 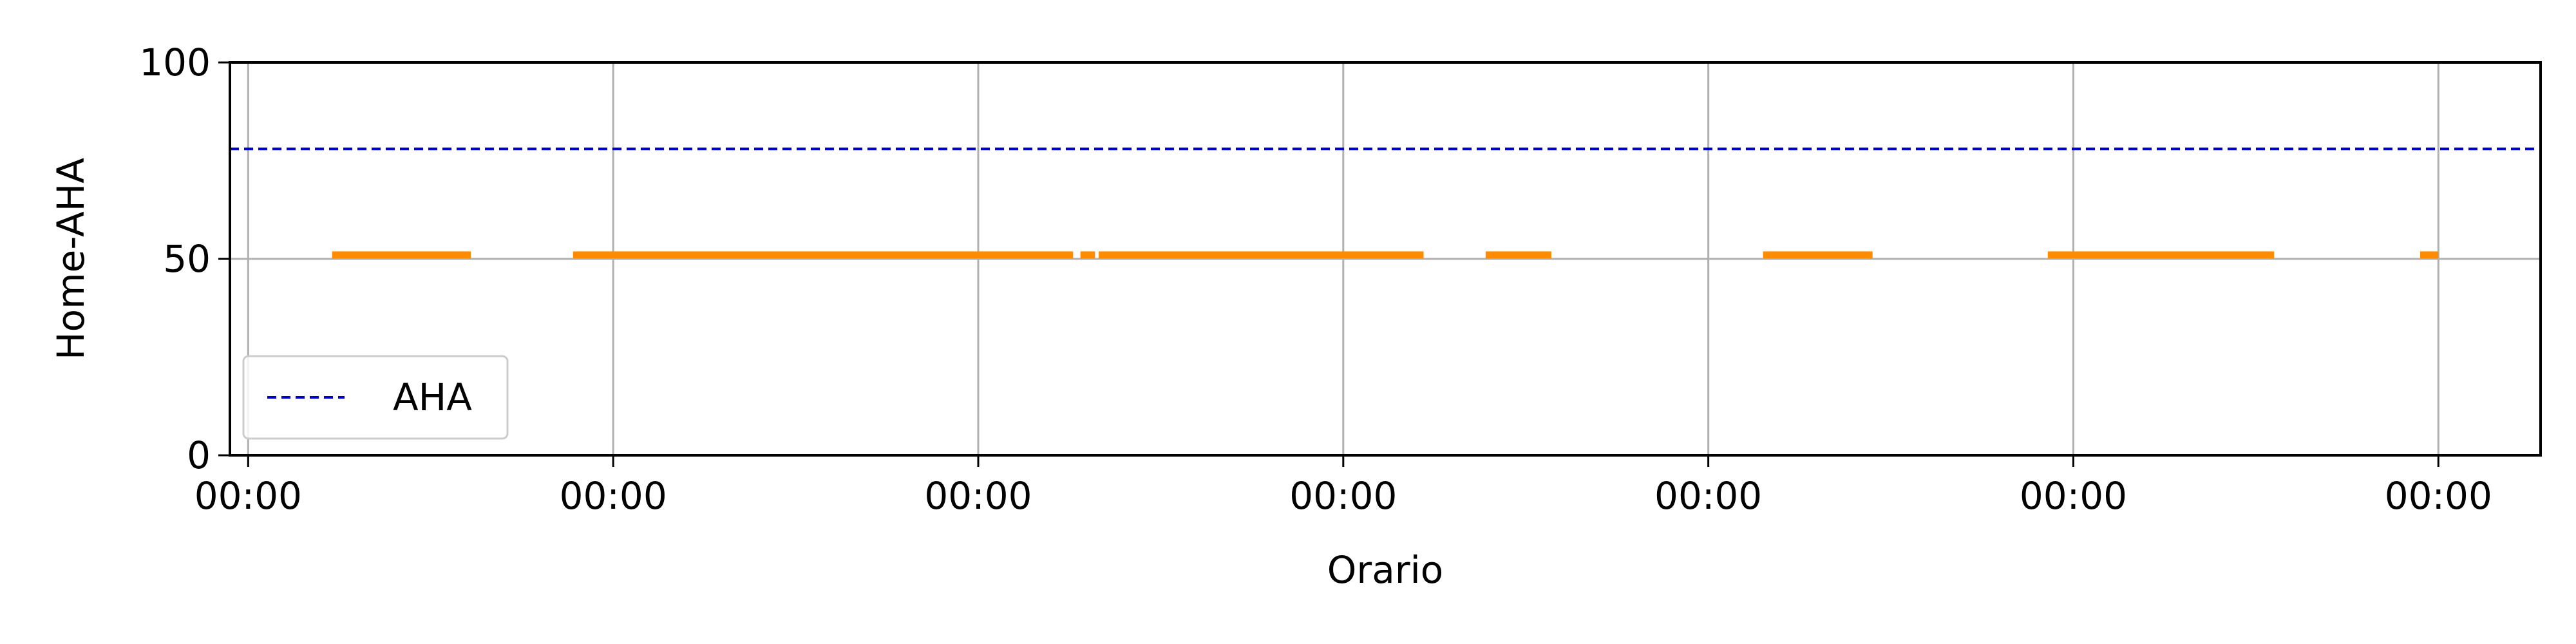 I want to click on x-tick-label-3: 00:00, so click(x=1343, y=496).